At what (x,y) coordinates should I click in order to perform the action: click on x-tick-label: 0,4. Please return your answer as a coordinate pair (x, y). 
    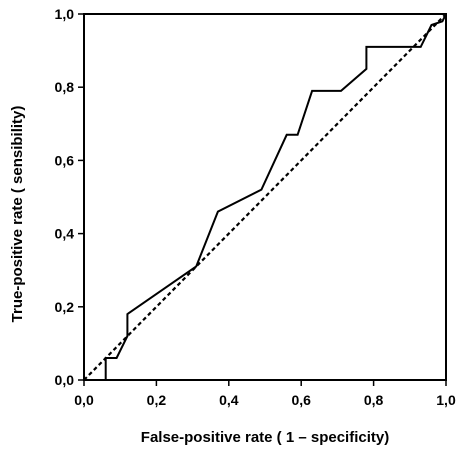
    Looking at the image, I should click on (229, 400).